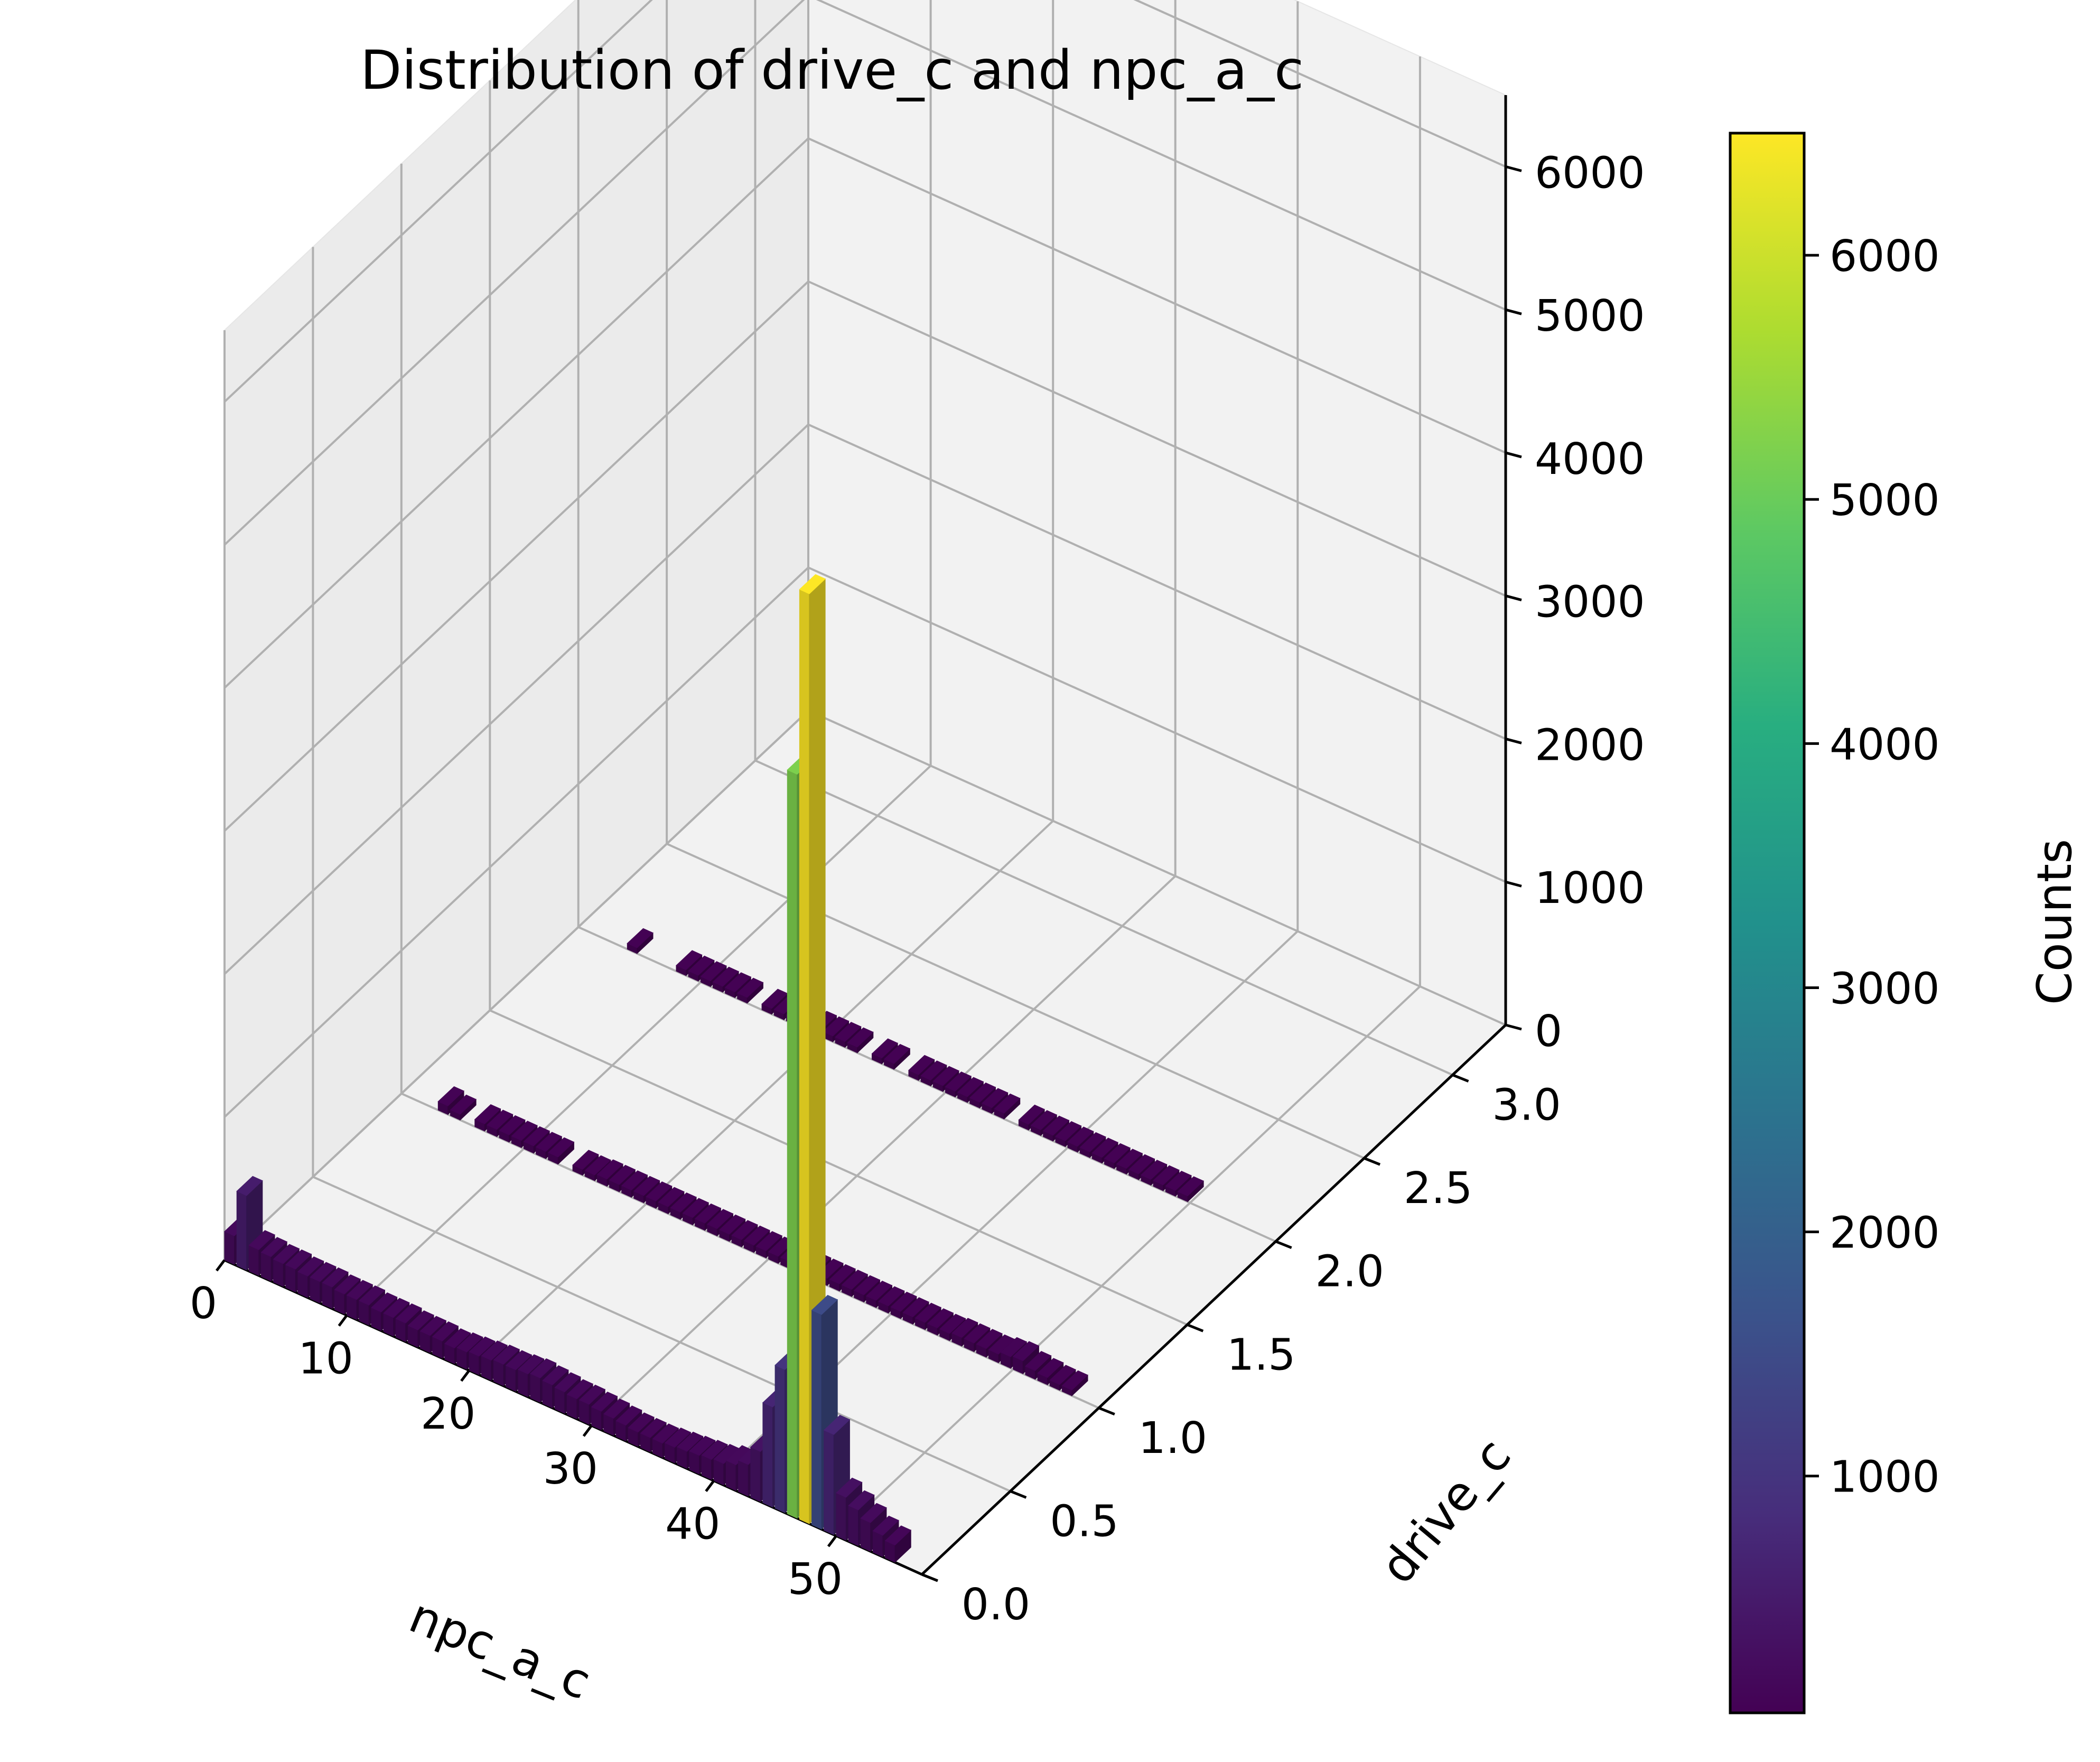 The height and width of the screenshot is (1762, 2100). I want to click on z-tick-label: 6000, so click(1590, 173).